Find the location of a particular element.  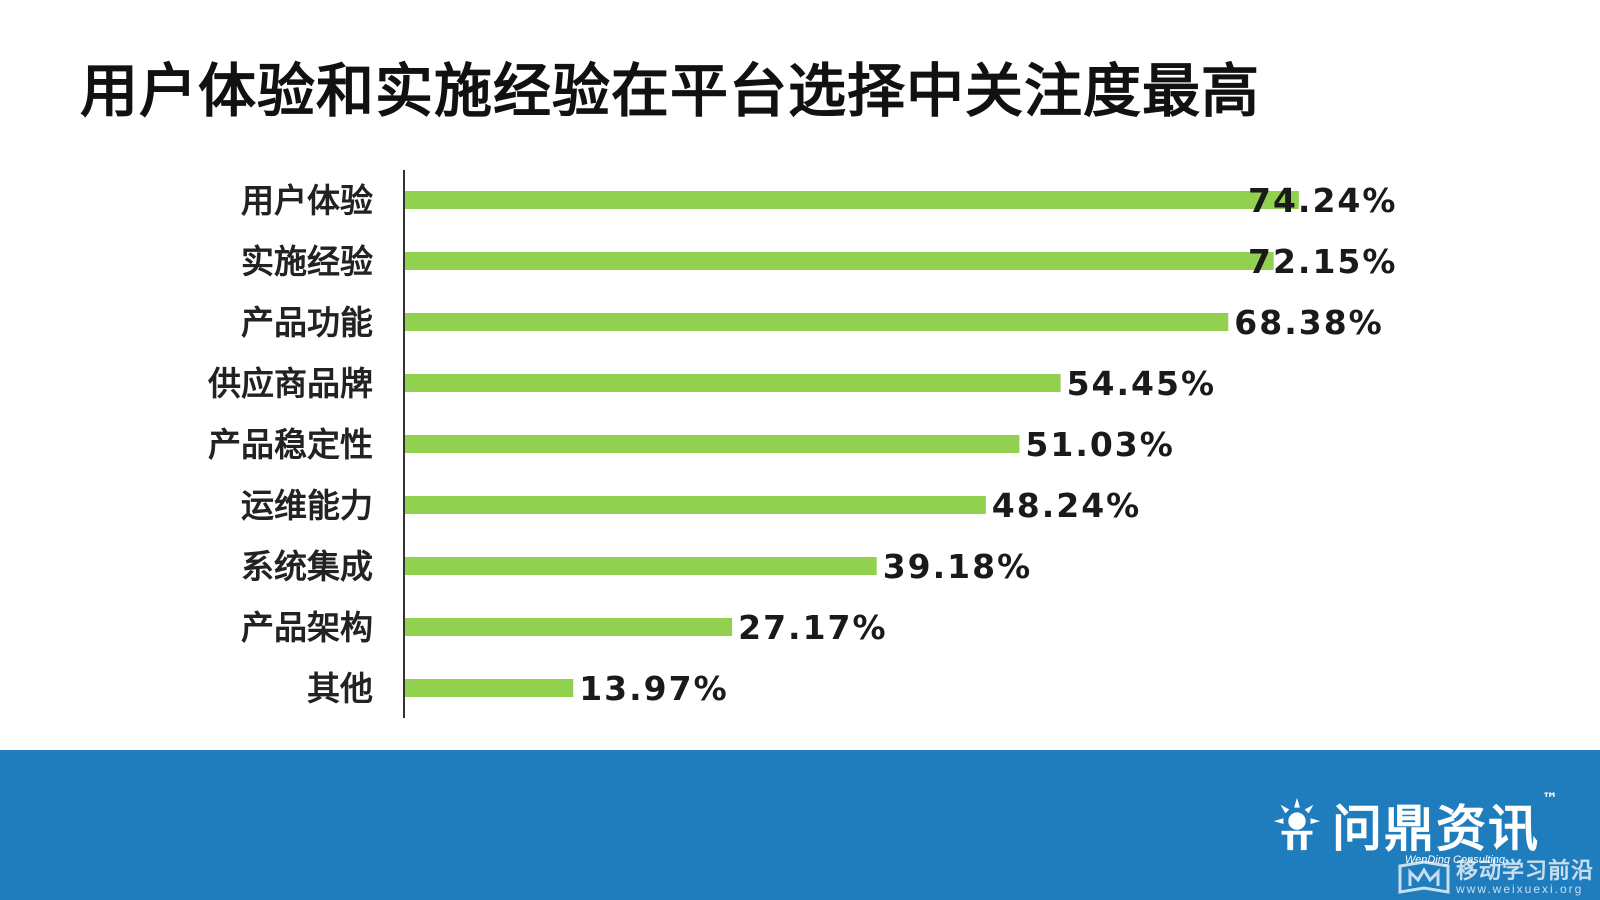

category-label: 系统集成 is located at coordinates (307, 566).